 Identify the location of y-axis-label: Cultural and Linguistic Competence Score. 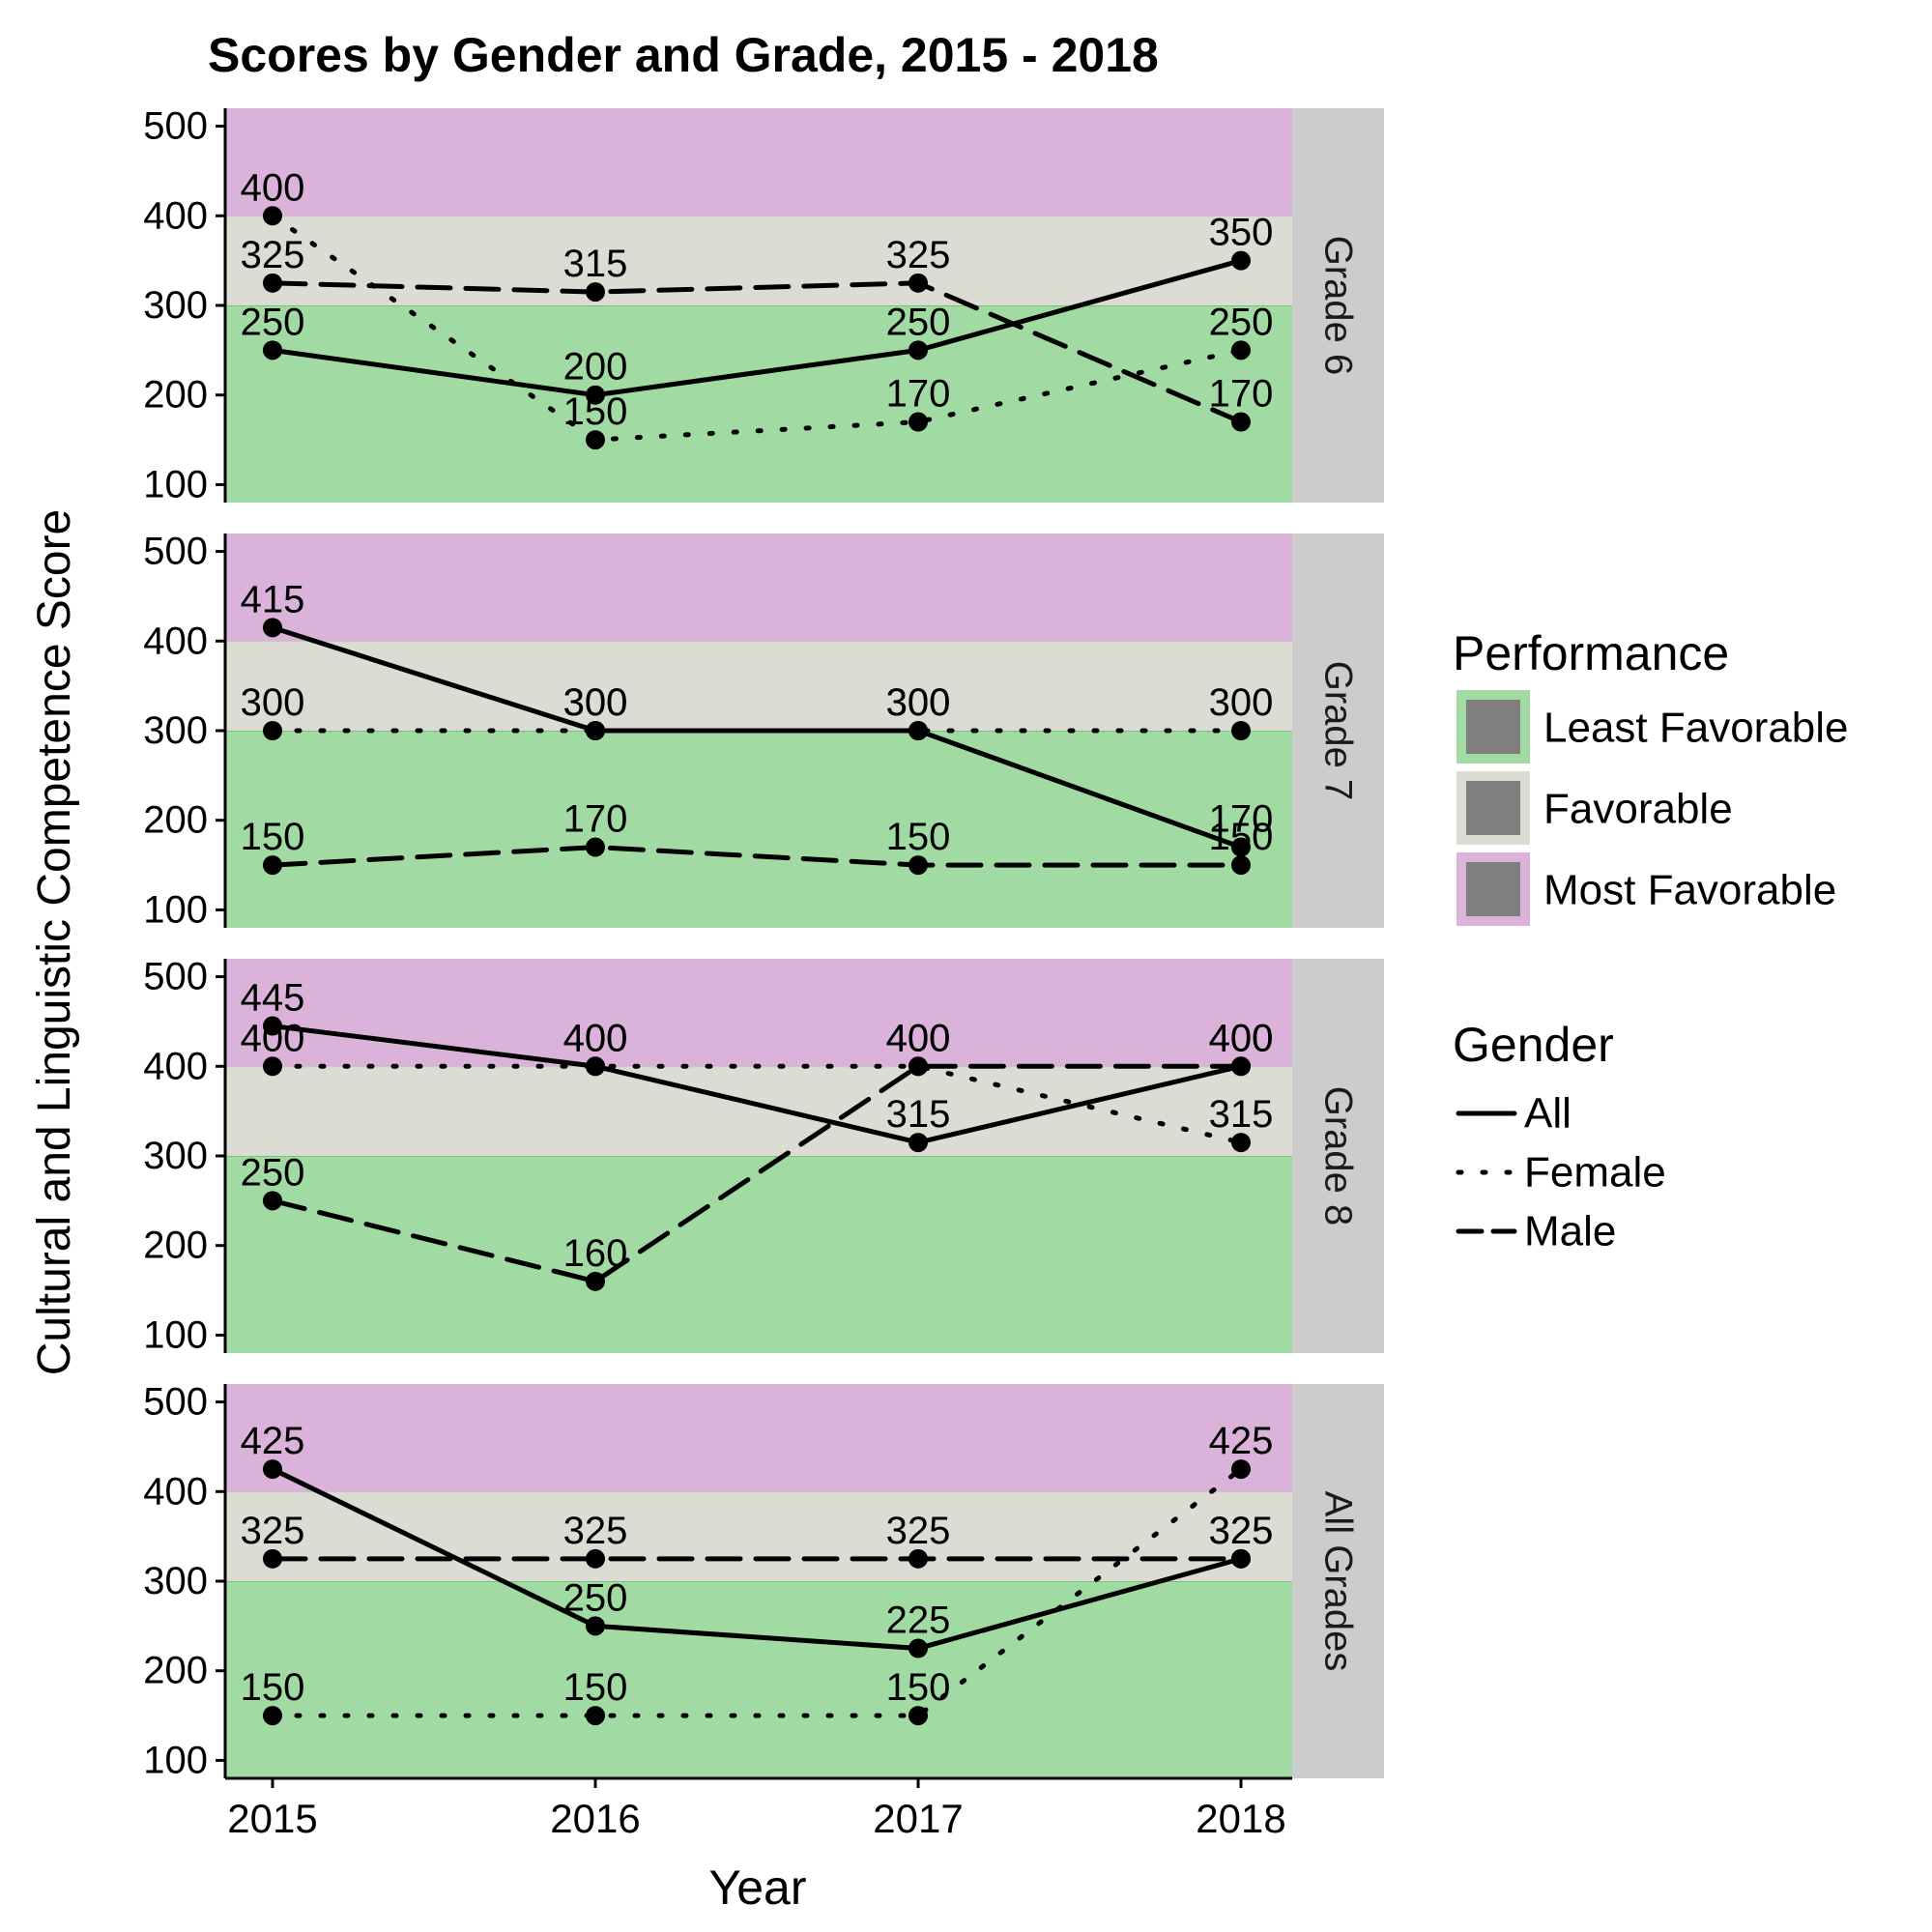
(54, 942).